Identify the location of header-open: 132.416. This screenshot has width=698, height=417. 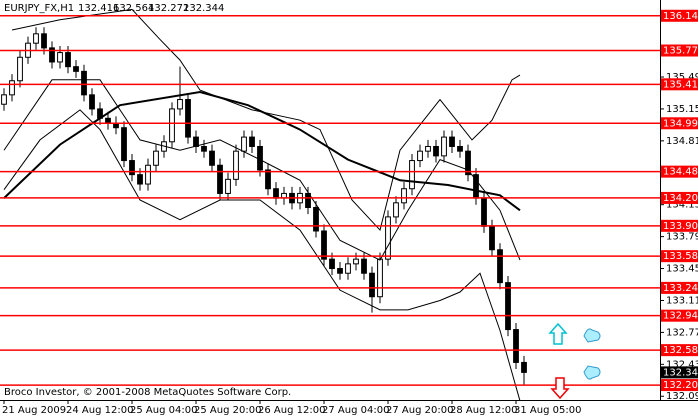
(98, 8).